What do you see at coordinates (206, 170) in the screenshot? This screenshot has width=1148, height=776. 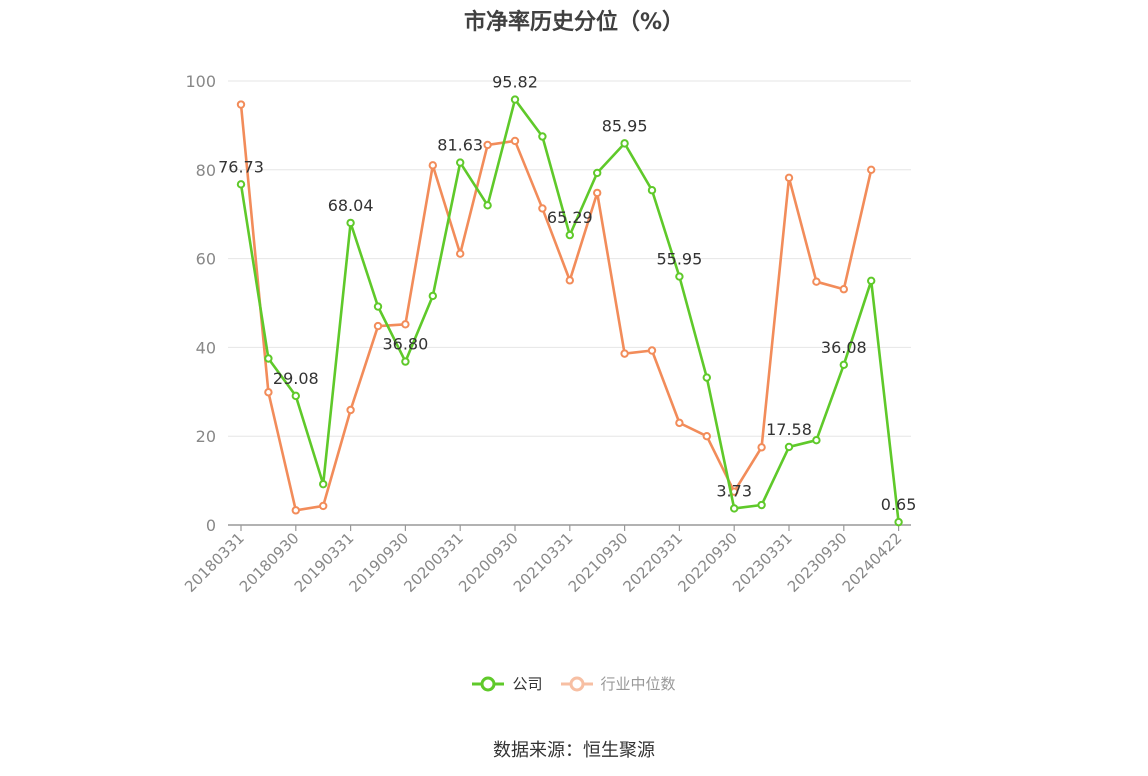 I see `y-tick-label: 80` at bounding box center [206, 170].